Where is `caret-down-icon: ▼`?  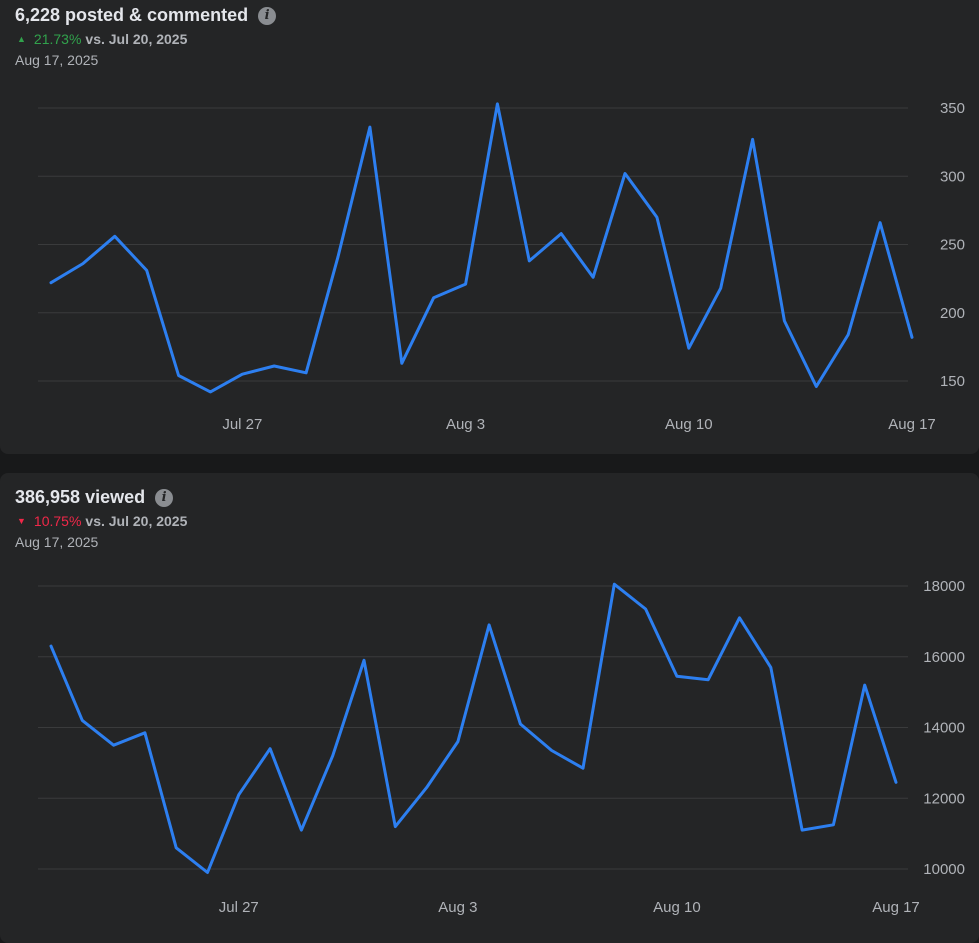 caret-down-icon: ▼ is located at coordinates (21, 521).